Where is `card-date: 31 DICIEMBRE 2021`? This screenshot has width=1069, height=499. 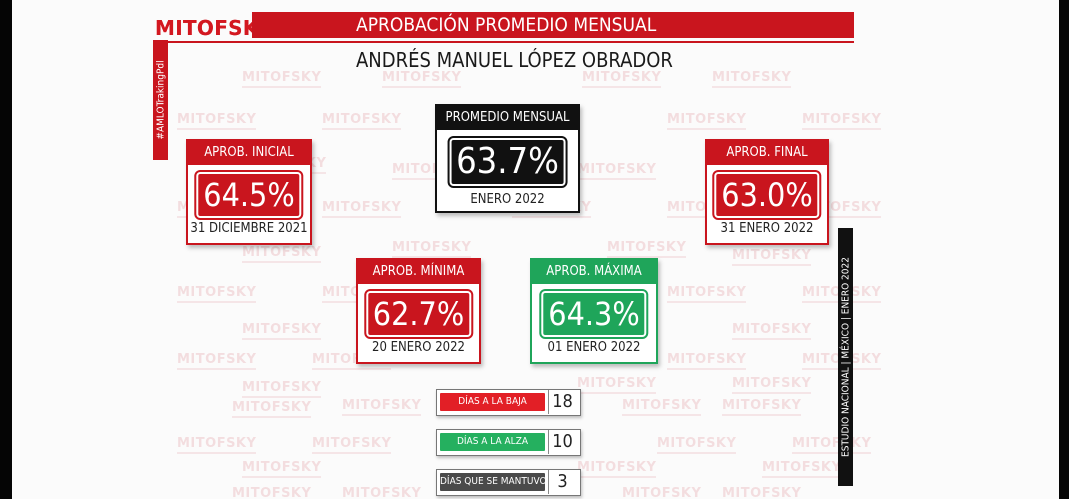
card-date: 31 DICIEMBRE 2021 is located at coordinates (249, 228).